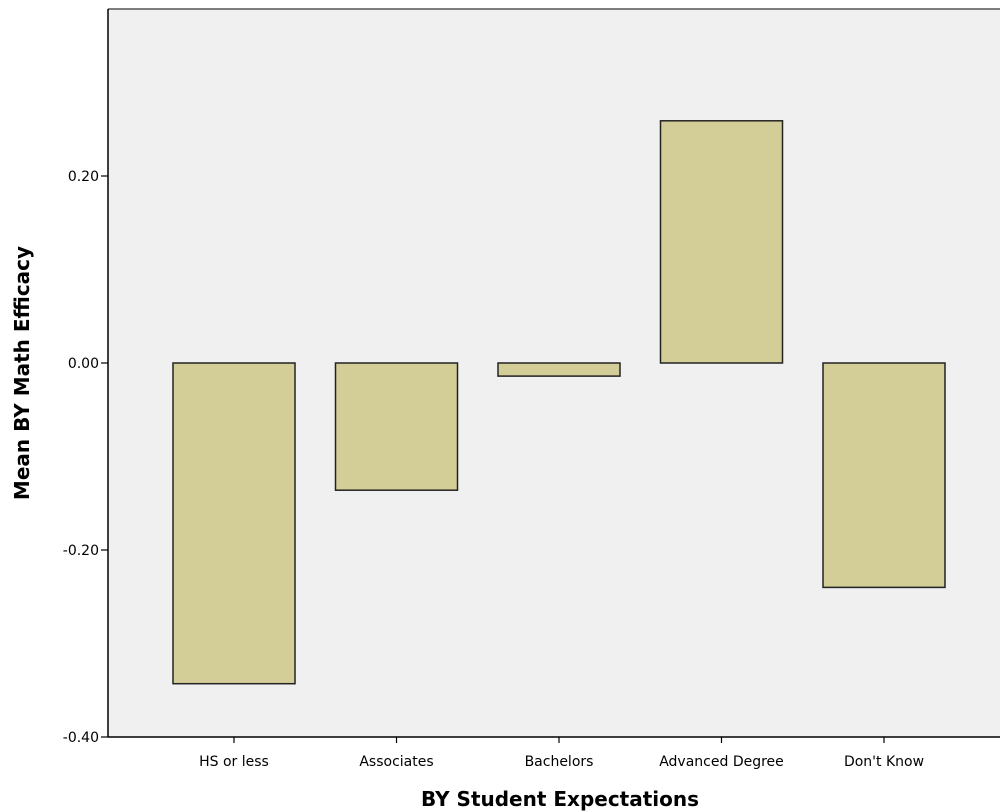 This screenshot has width=1000, height=812. I want to click on y-tick-label: 0.20, so click(83, 177).